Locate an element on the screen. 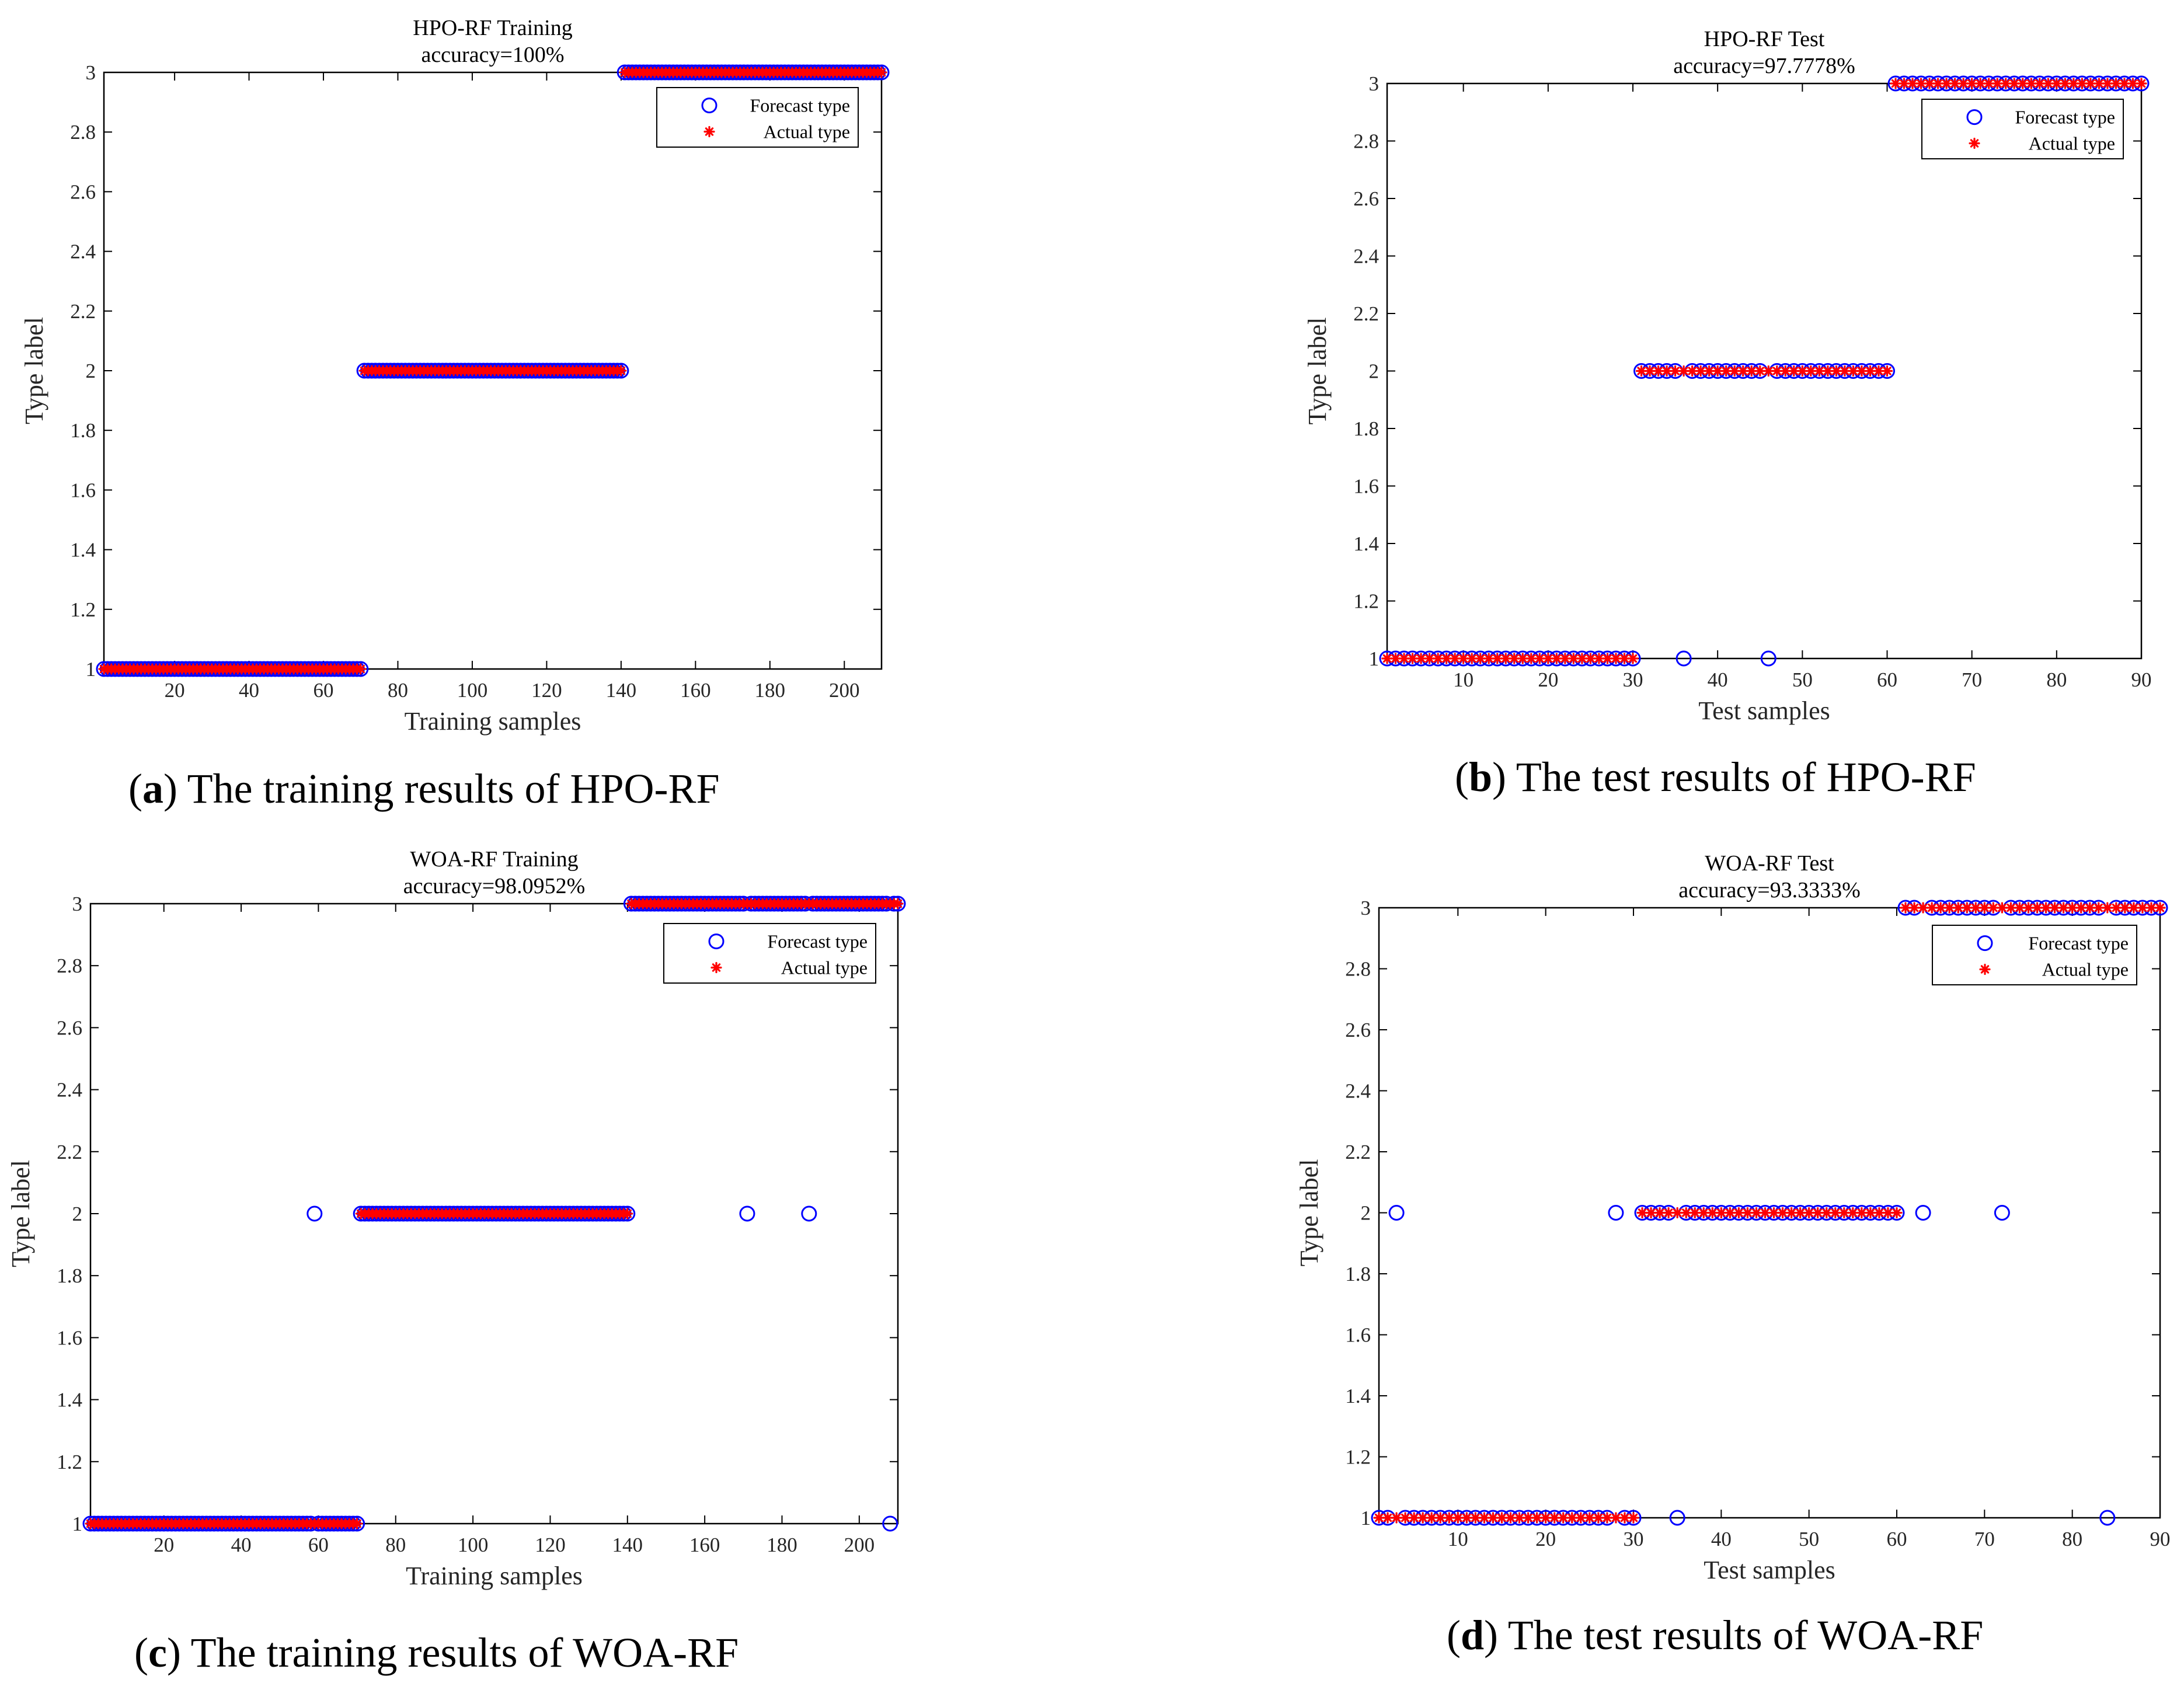 The height and width of the screenshot is (1690, 2184). chart-title-line: accuracy=98.0952% is located at coordinates (494, 886).